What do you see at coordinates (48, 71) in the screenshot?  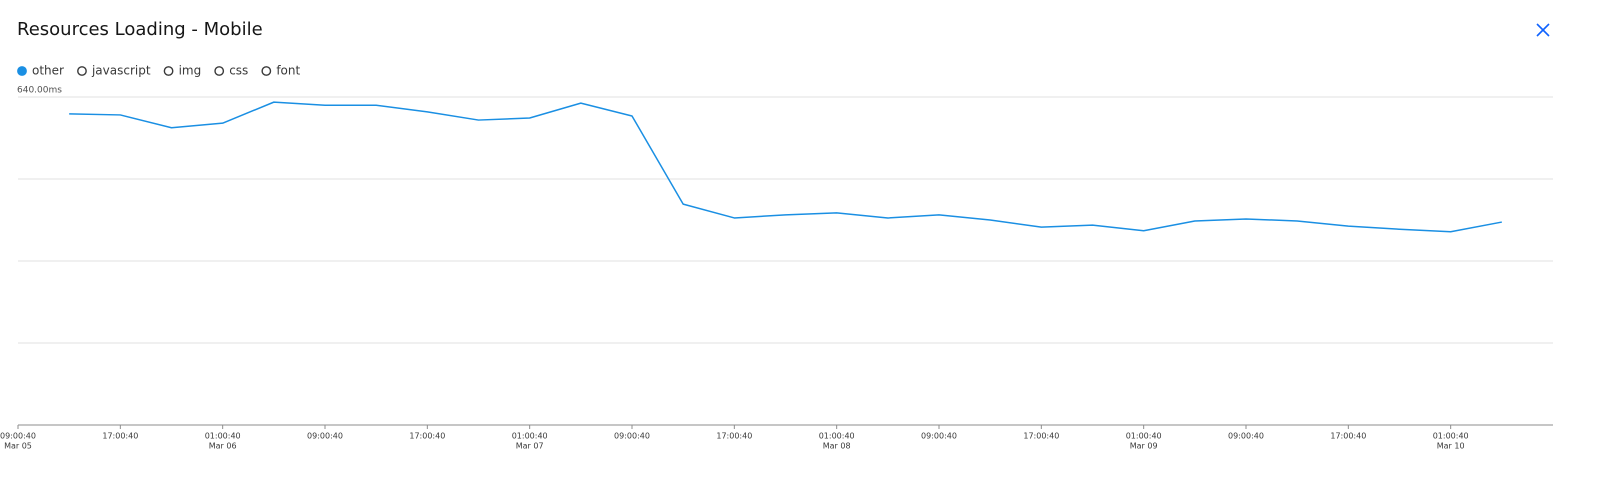 I see `legend-label: other` at bounding box center [48, 71].